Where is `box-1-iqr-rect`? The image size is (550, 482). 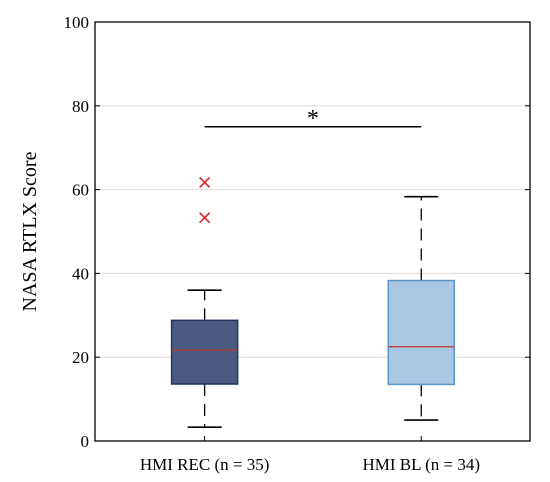 box-1-iqr-rect is located at coordinates (204, 352).